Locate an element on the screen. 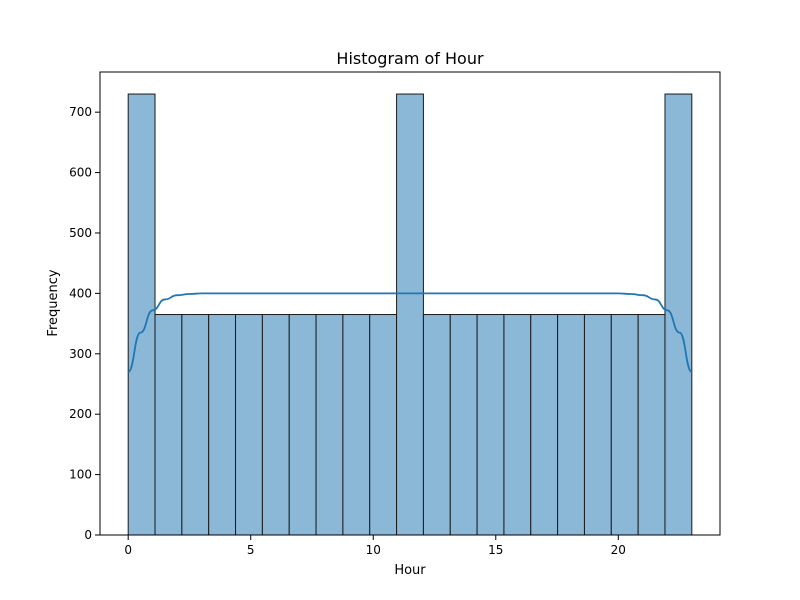  x-tick-label: 20 is located at coordinates (618, 550).